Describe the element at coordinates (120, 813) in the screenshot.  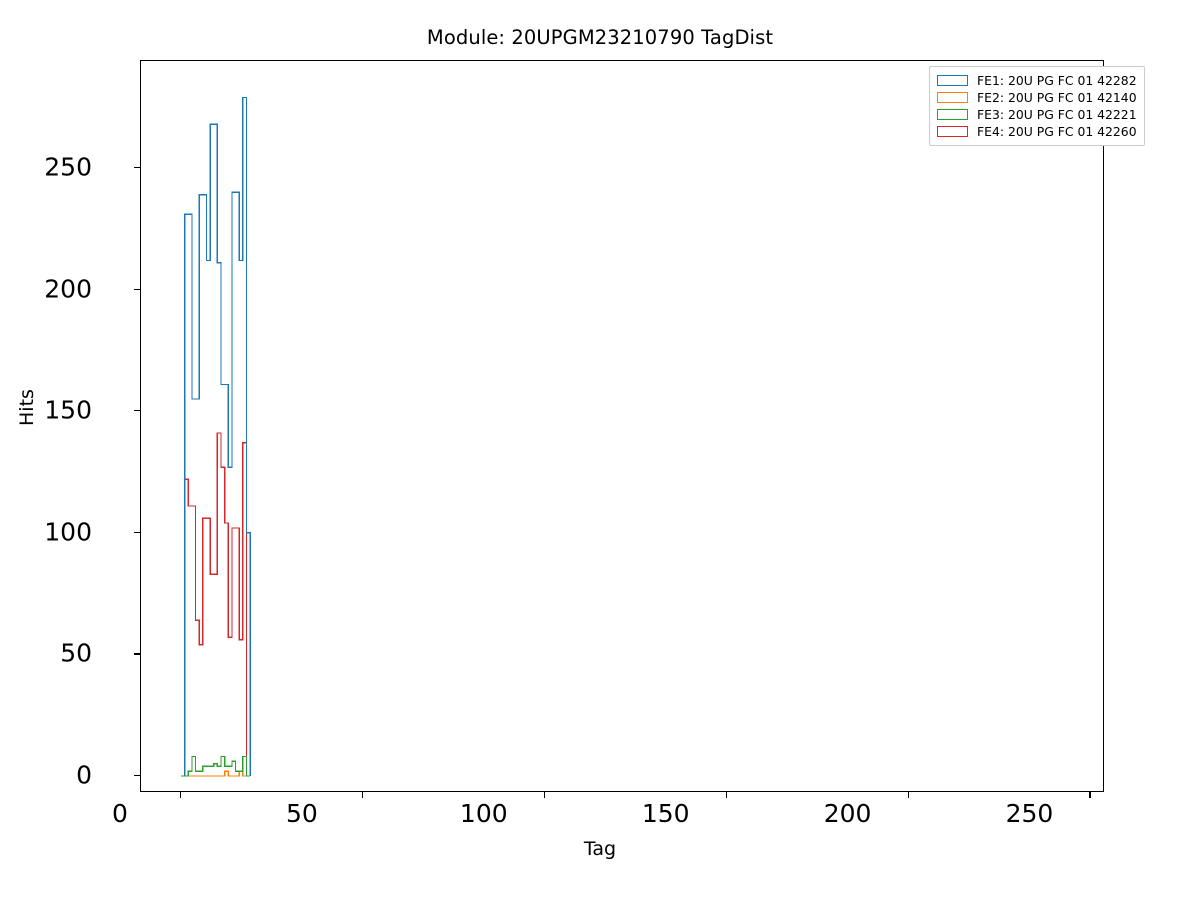
I see `x-tick-label: 0` at that location.